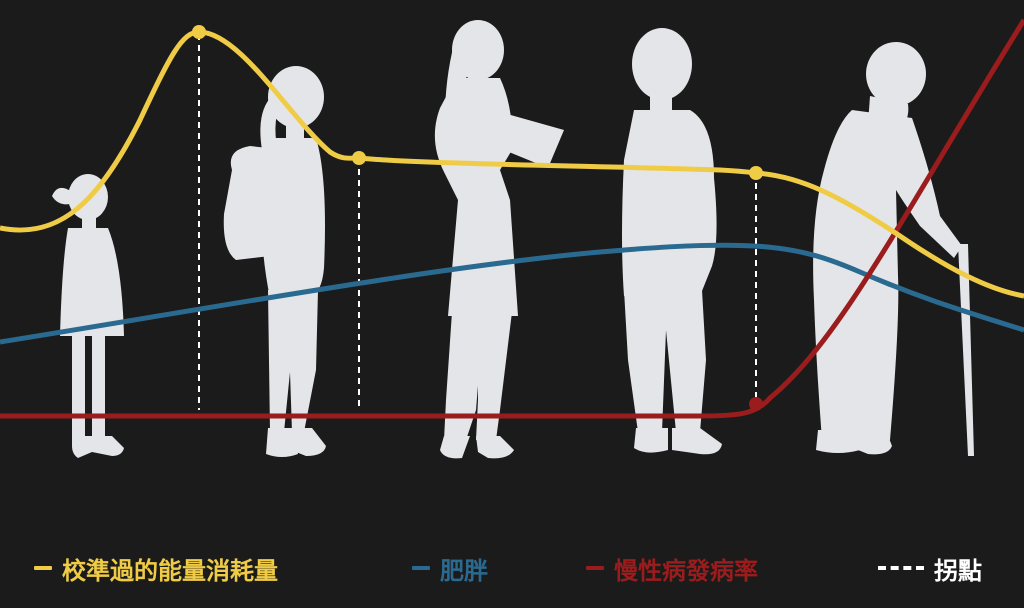  I want to click on legend-turning-label: 拐點, so click(958, 570).